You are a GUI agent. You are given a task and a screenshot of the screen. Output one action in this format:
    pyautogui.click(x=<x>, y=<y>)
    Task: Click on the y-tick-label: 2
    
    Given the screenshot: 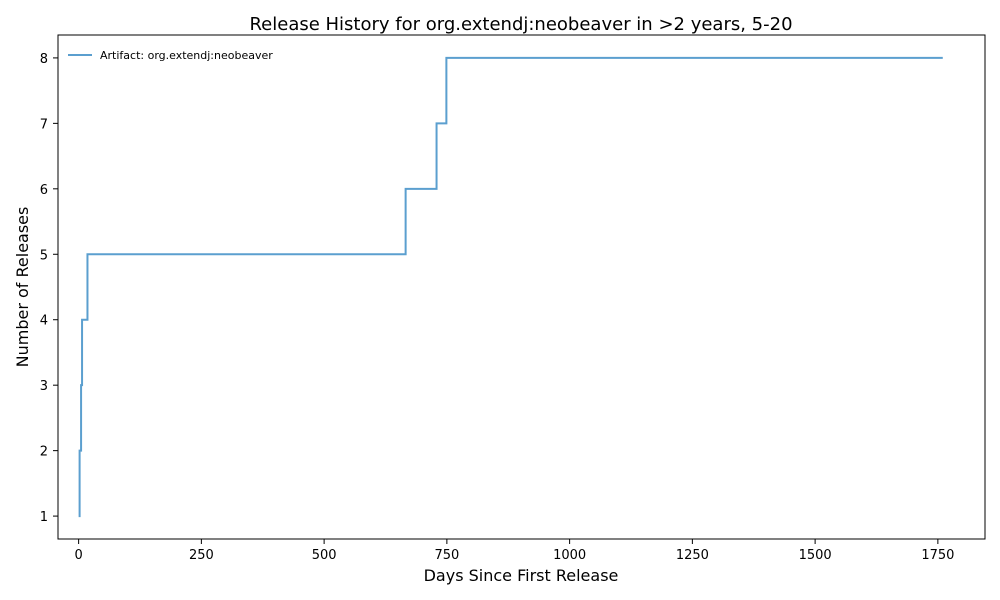 What is the action you would take?
    pyautogui.click(x=44, y=452)
    